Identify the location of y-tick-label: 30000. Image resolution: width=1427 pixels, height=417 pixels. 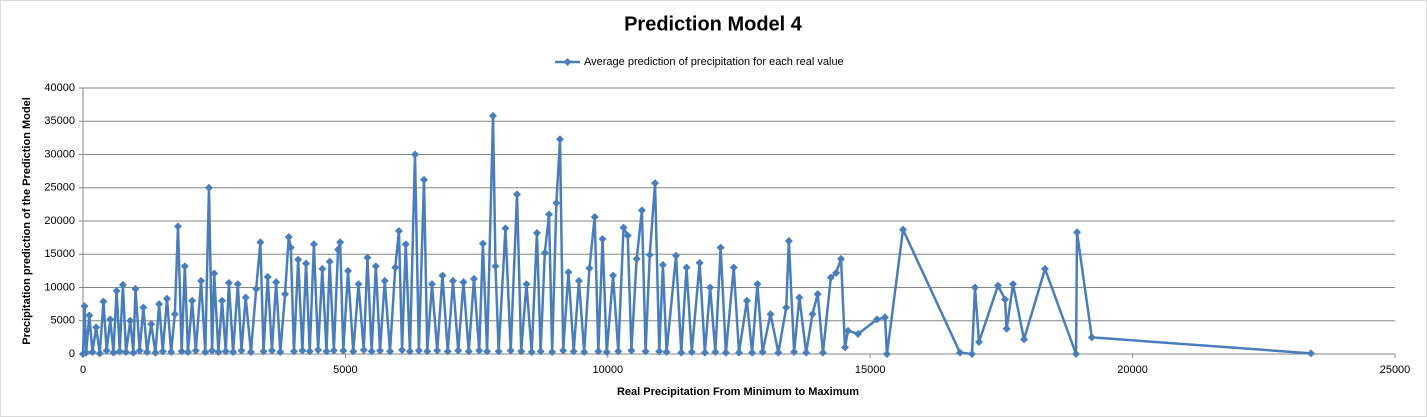
(59, 154).